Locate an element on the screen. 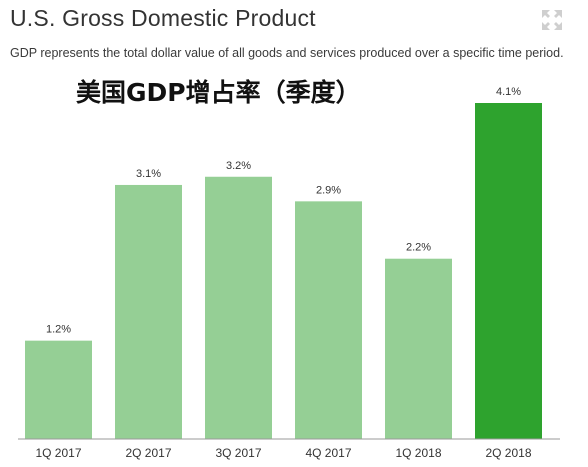 Image resolution: width=588 pixels, height=467 pixels. overlay-title: 美国GDP增占率（季度） is located at coordinates (218, 92).